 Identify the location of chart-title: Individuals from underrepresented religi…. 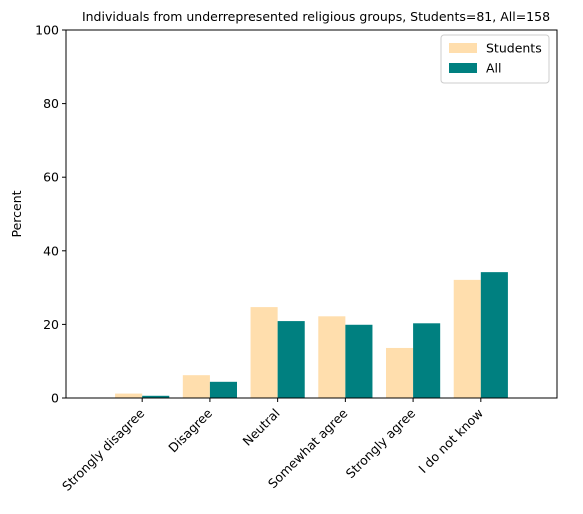
(316, 16).